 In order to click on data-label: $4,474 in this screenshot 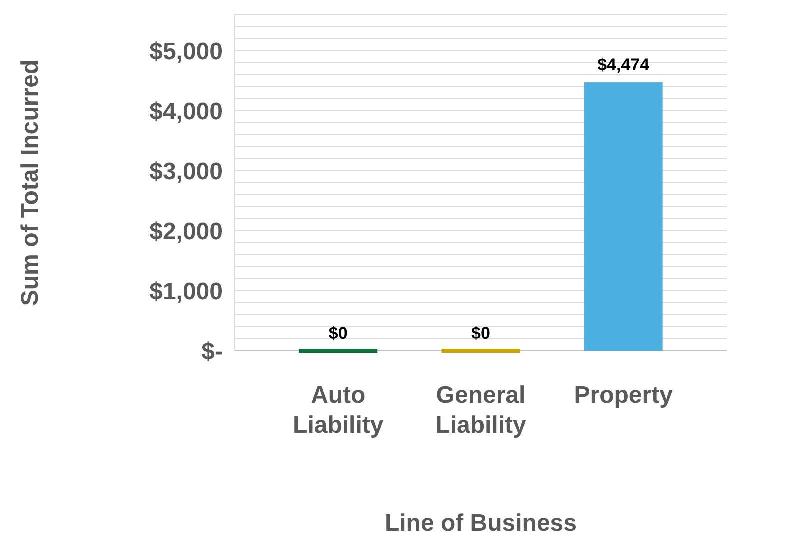, I will do `click(624, 65)`.